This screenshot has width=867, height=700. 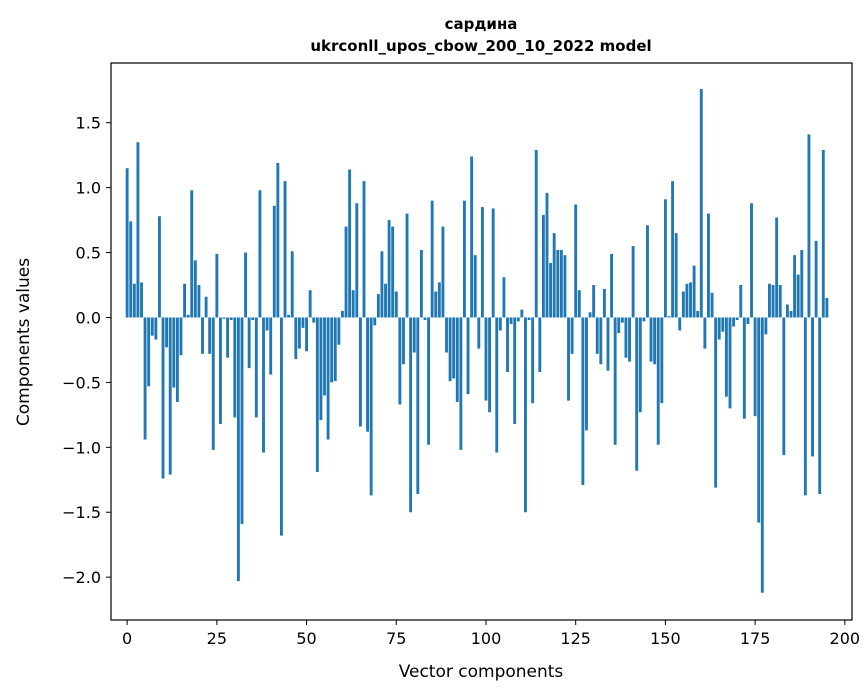 What do you see at coordinates (755, 638) in the screenshot?
I see `x-tick-label: 175` at bounding box center [755, 638].